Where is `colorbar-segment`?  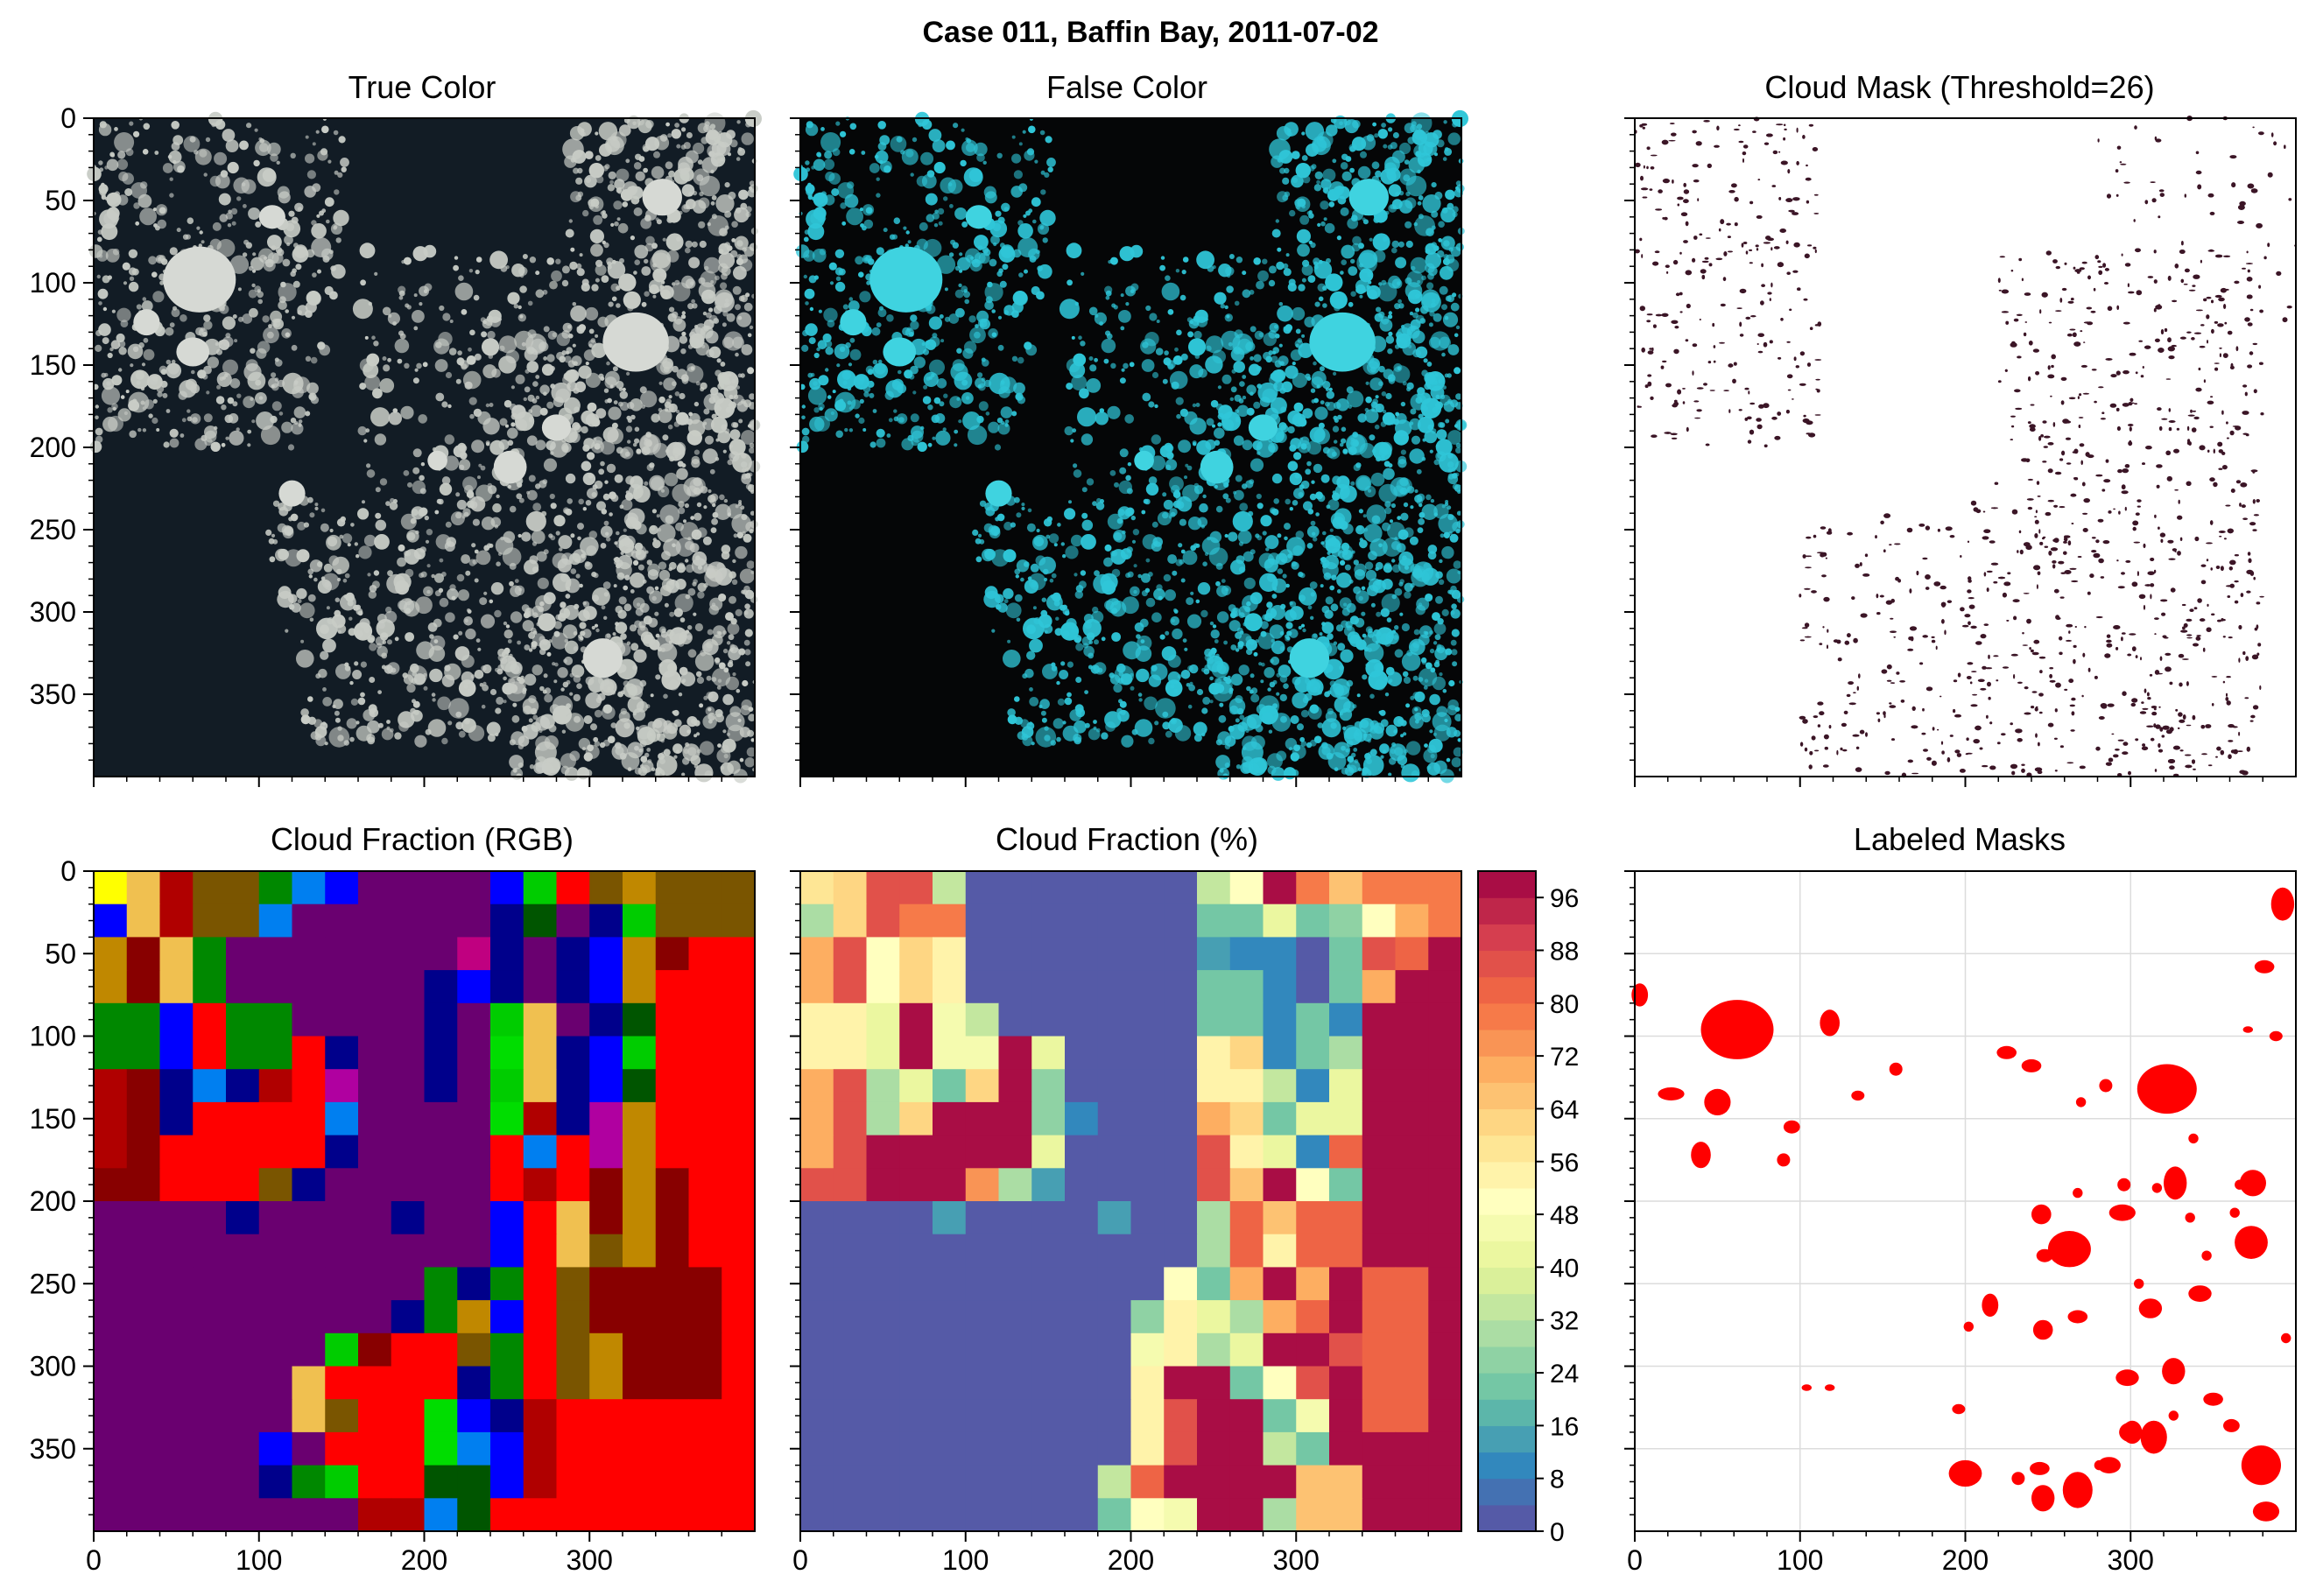 colorbar-segment is located at coordinates (1507, 964).